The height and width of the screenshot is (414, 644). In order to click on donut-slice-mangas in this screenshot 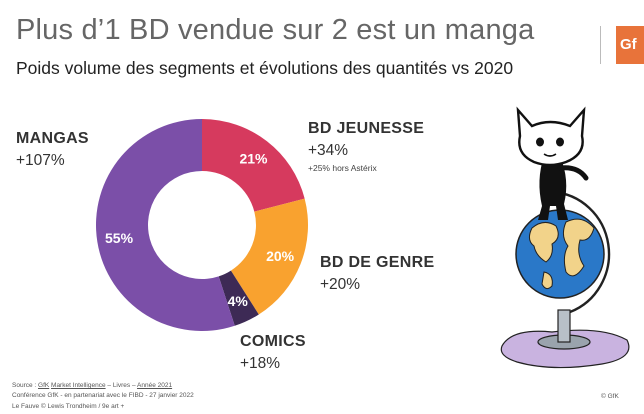, I will do `click(165, 225)`.